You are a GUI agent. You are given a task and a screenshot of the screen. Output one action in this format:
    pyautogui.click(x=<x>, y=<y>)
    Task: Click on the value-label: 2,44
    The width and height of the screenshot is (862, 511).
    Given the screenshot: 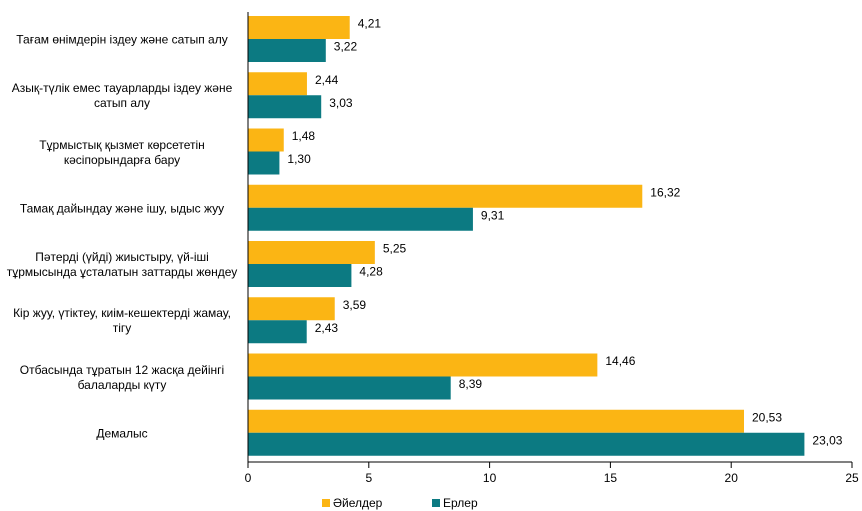 What is the action you would take?
    pyautogui.click(x=327, y=80)
    